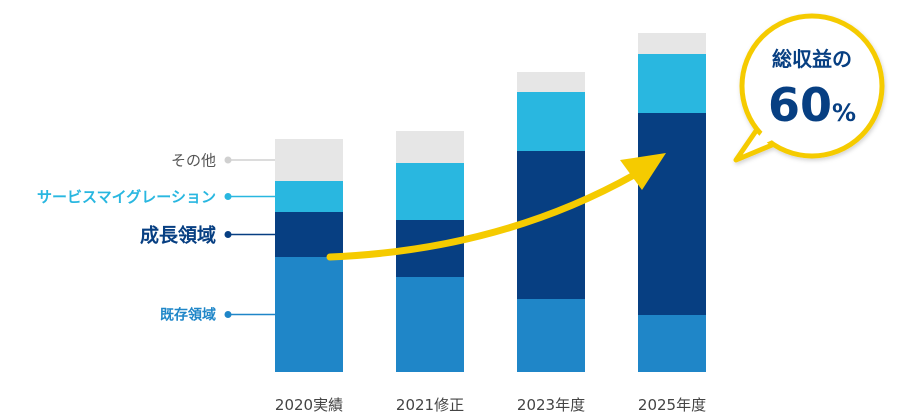  I want to click on callout-bubble-tail-cover, so click(763, 141).